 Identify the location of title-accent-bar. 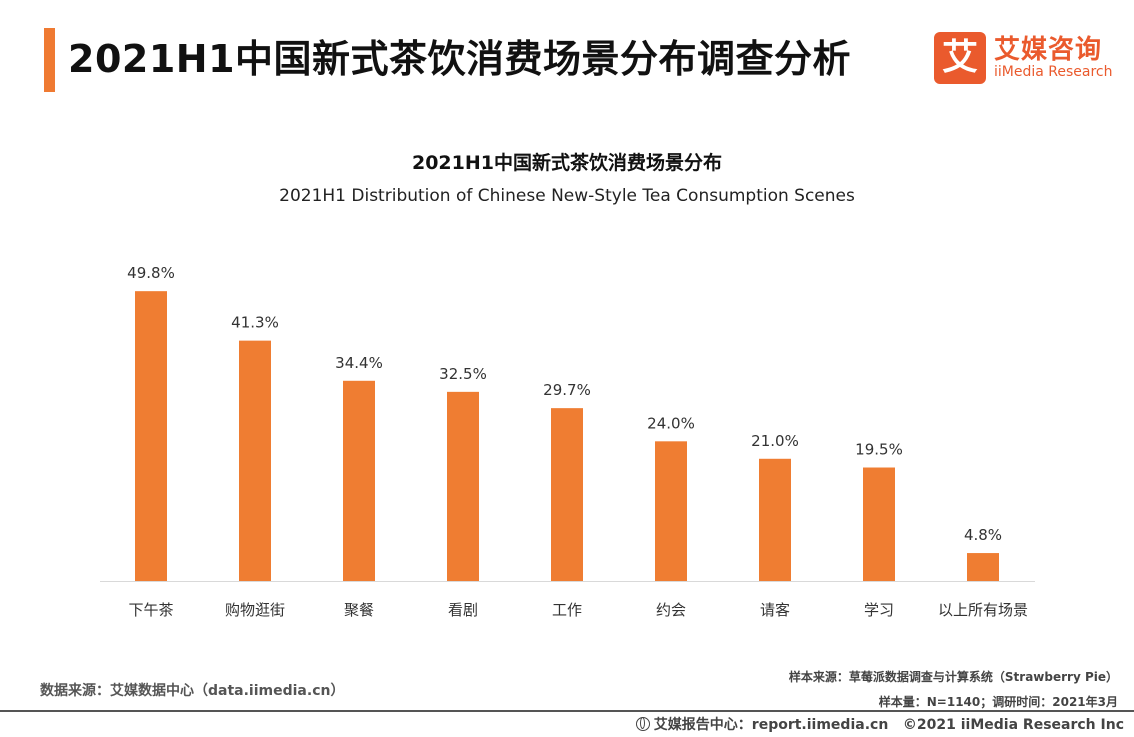
(49, 60).